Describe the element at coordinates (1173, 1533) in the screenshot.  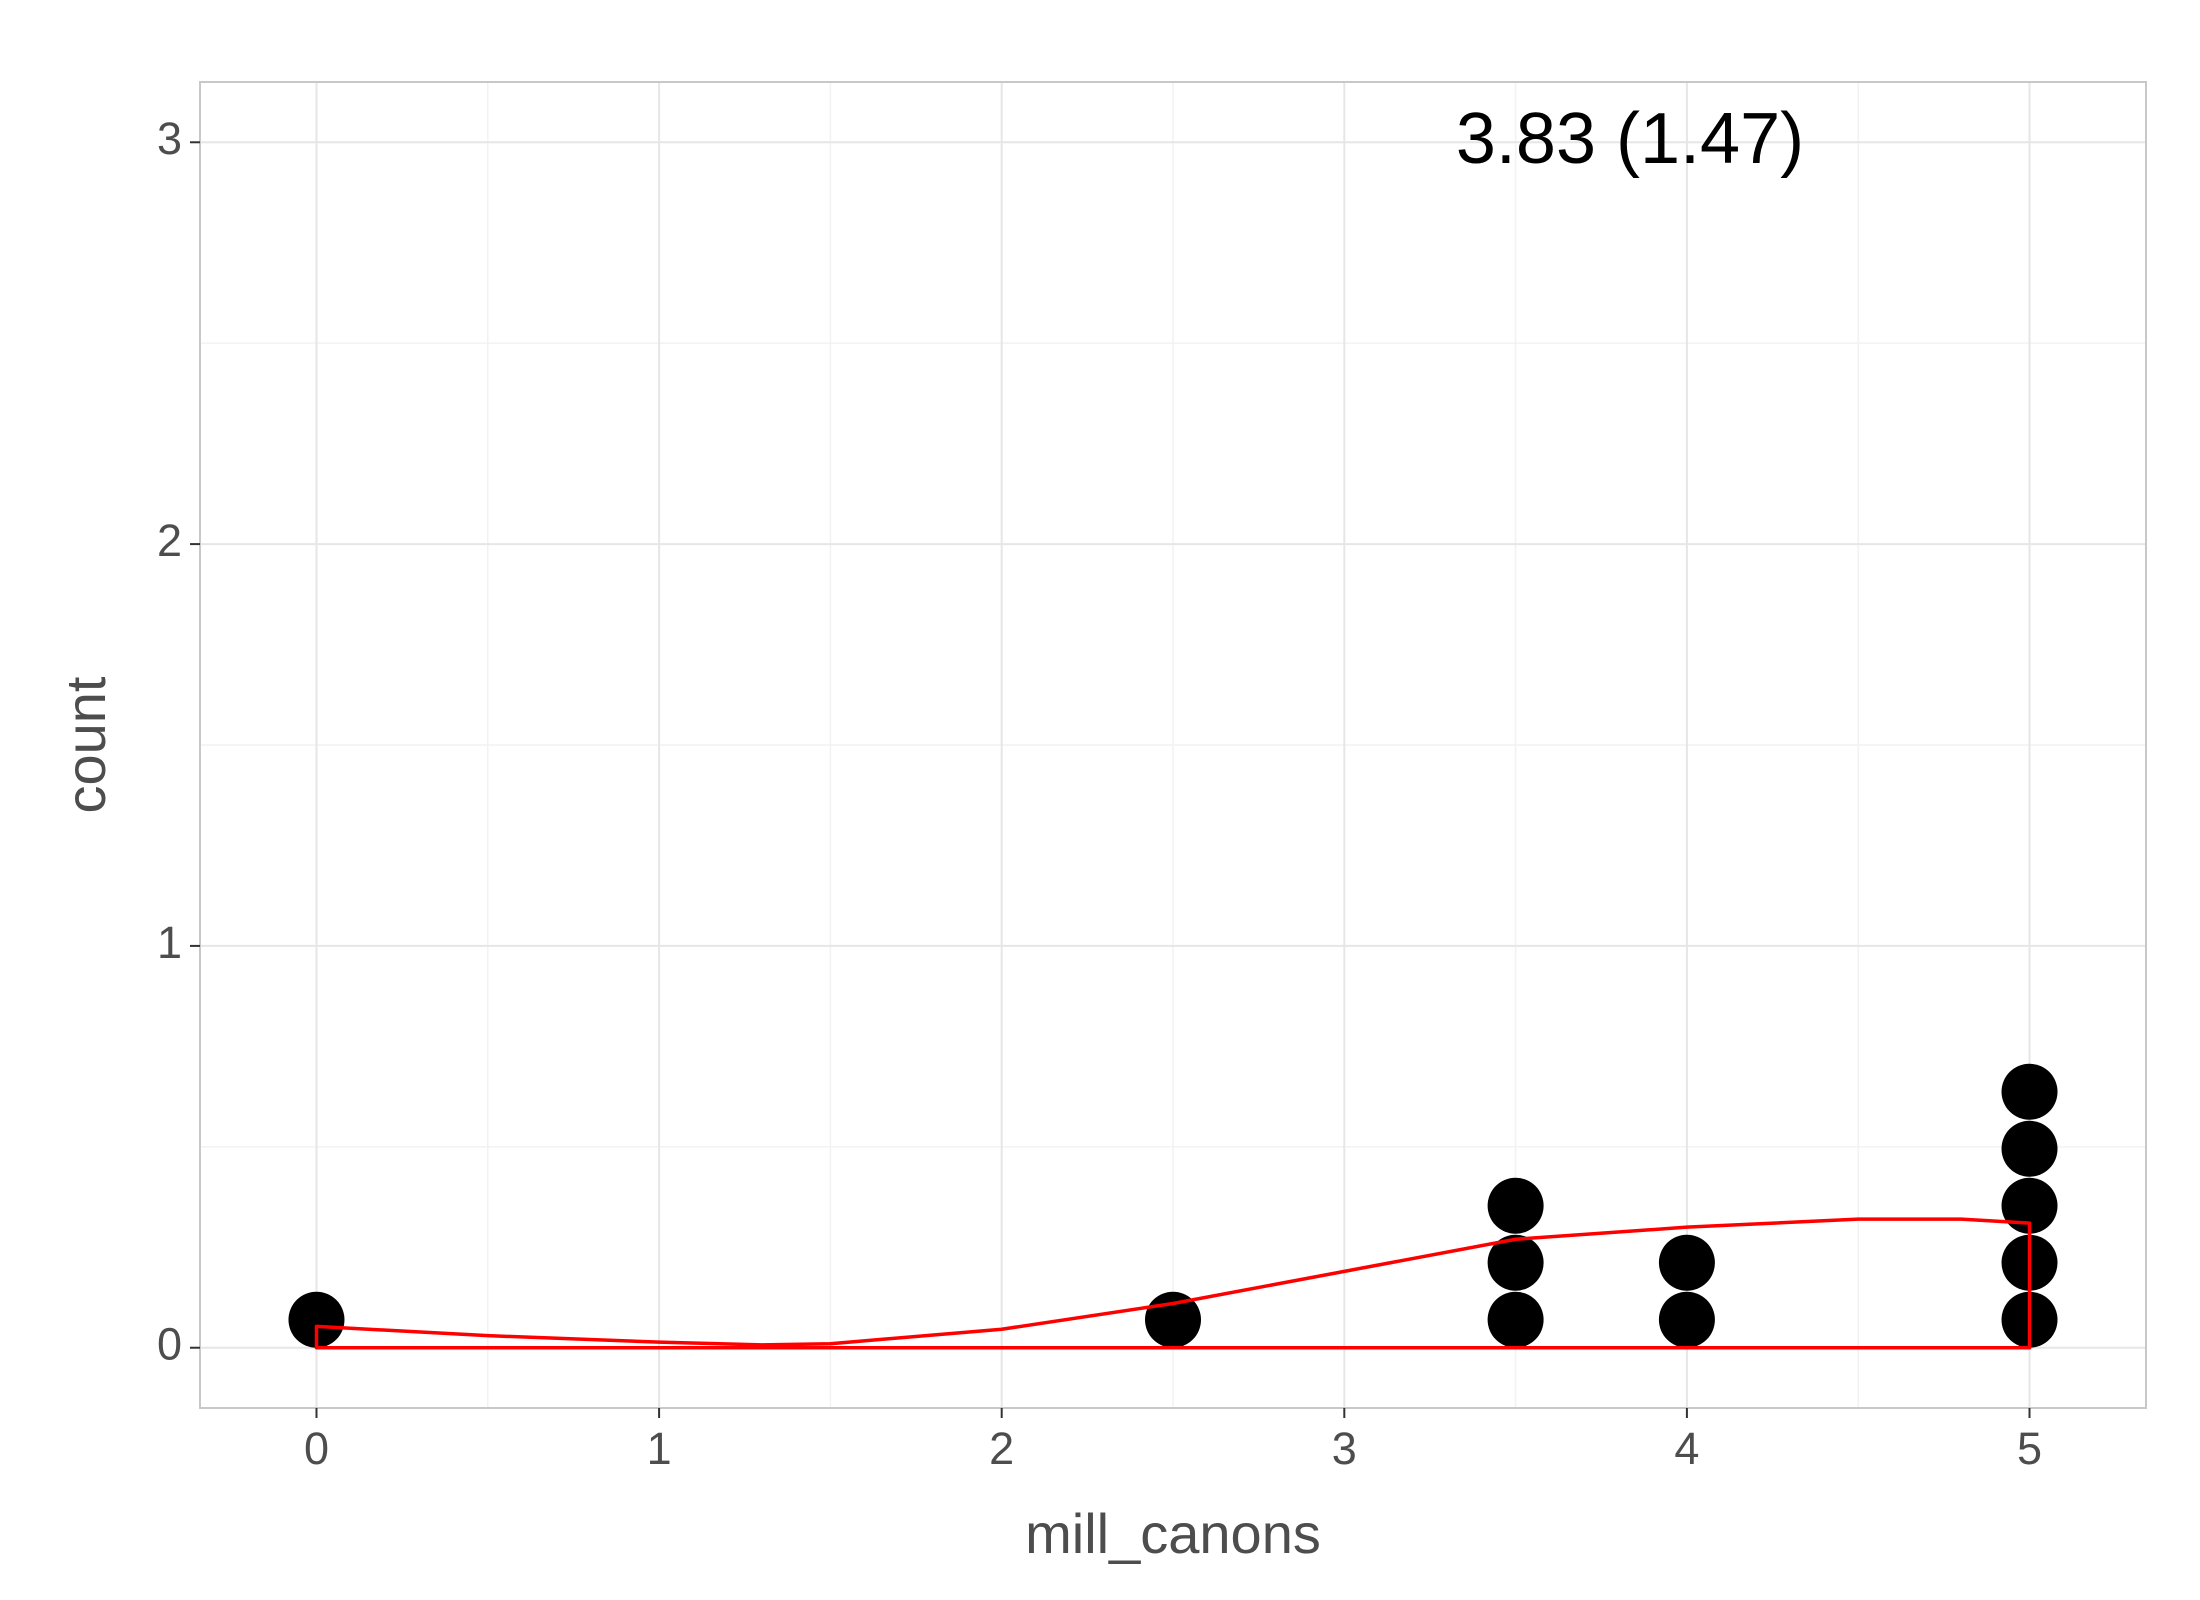
I see `x-axis-title: mill_canons` at that location.